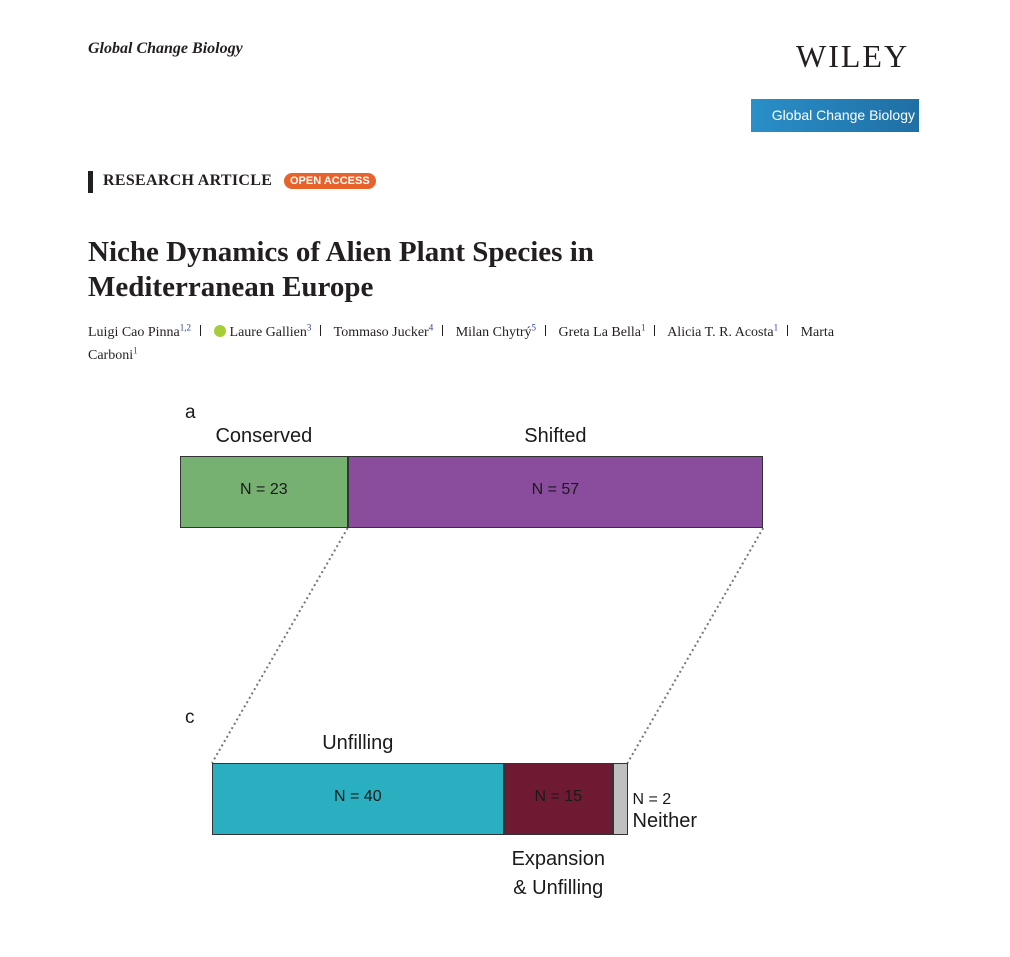 This screenshot has width=1010, height=957. What do you see at coordinates (381, 332) in the screenshot?
I see `author-name: Tommaso Jucker` at bounding box center [381, 332].